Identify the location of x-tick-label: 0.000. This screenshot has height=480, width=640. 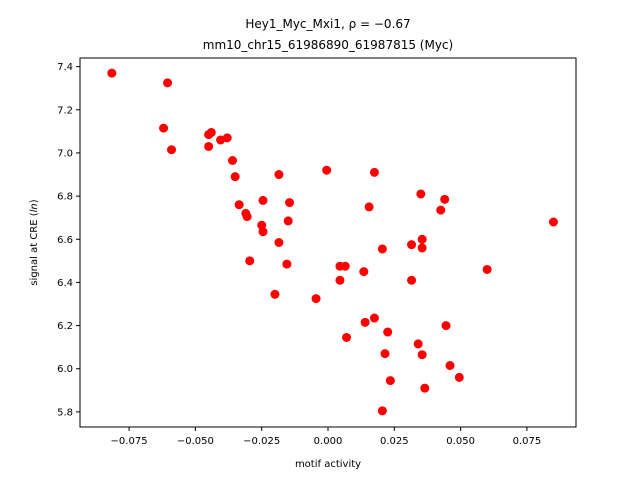
(328, 441).